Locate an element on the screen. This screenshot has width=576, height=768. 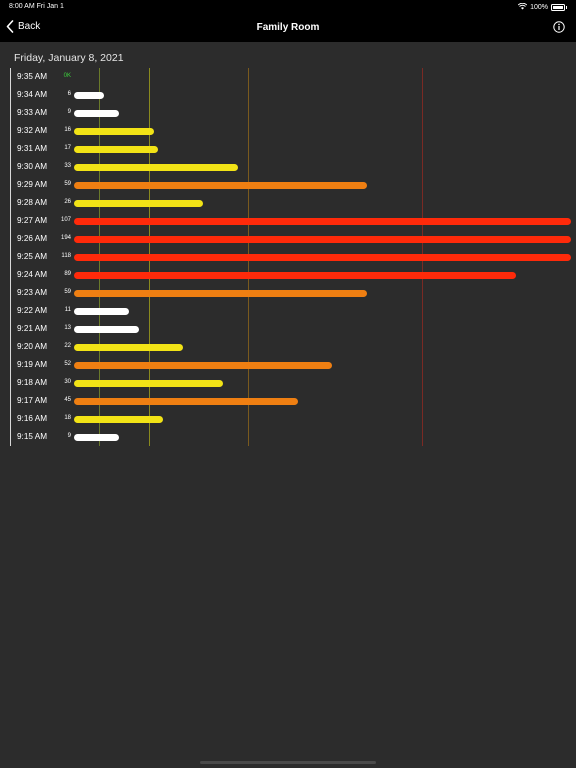
timeline-axis-line is located at coordinates (10, 257).